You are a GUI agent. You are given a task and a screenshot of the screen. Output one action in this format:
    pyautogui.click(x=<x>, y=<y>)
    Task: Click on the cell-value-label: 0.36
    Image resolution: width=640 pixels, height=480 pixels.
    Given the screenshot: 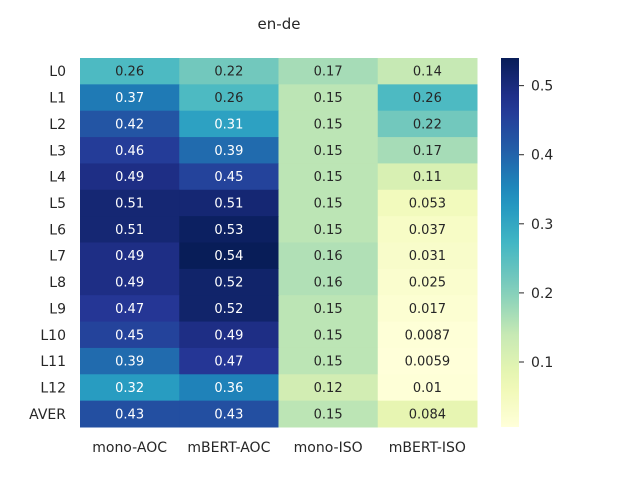 What is the action you would take?
    pyautogui.click(x=228, y=388)
    